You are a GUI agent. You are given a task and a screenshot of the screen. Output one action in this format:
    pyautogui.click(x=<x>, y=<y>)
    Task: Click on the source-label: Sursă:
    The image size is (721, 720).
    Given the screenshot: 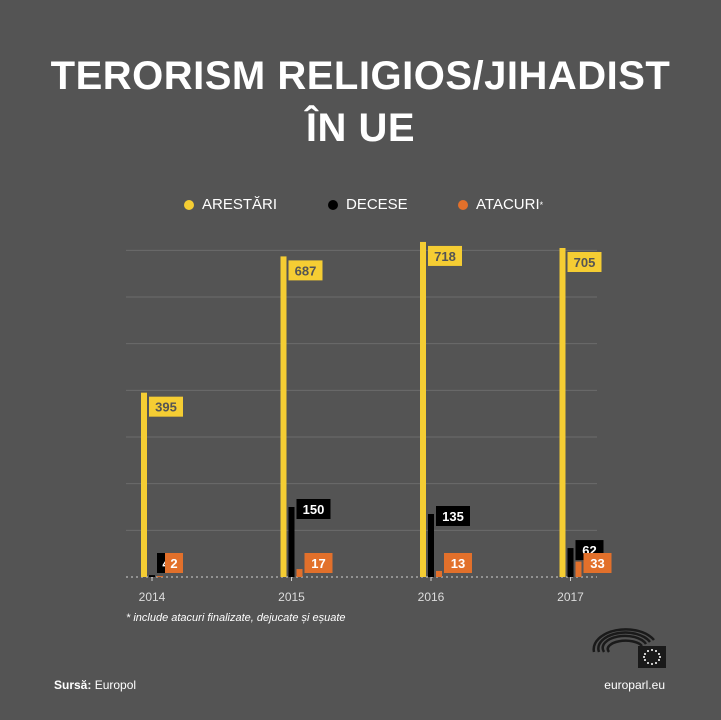 What is the action you would take?
    pyautogui.click(x=73, y=685)
    